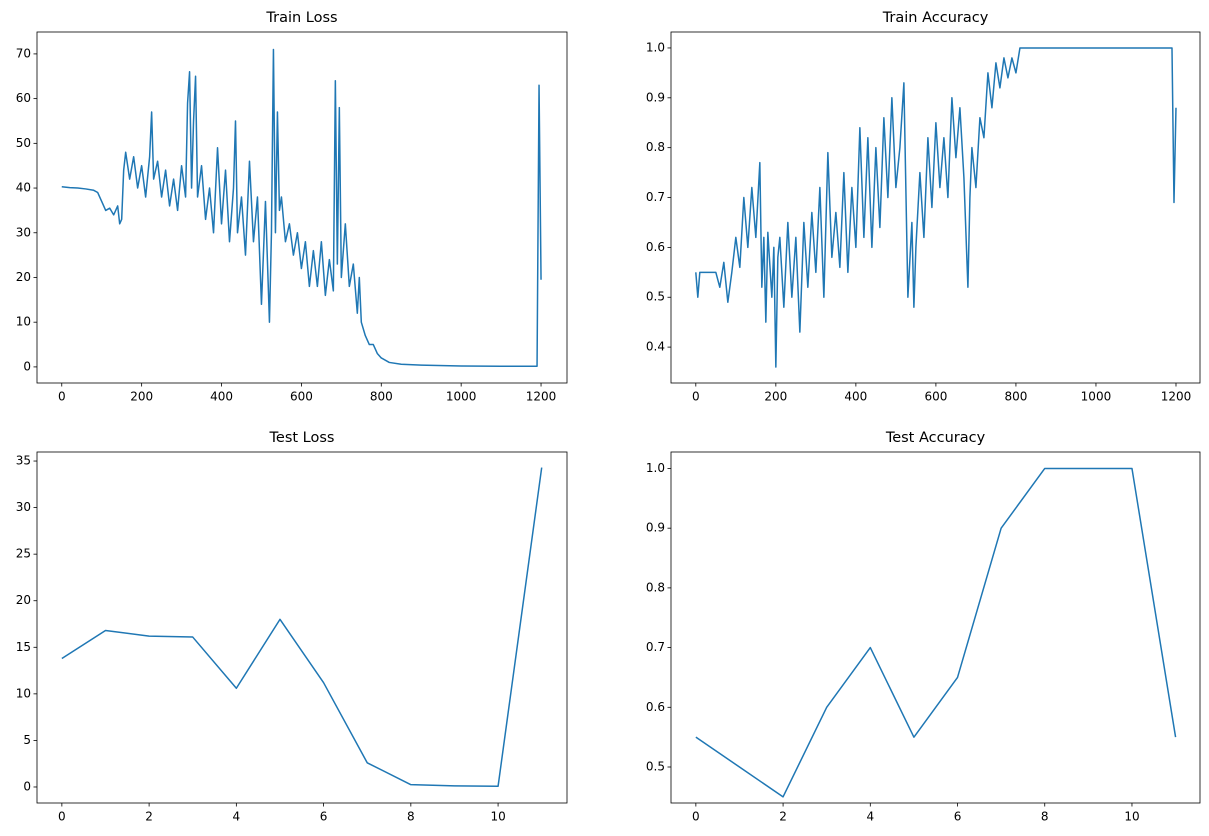 The height and width of the screenshot is (836, 1209). Describe the element at coordinates (935, 18) in the screenshot. I see `chart-title: Train Accuracy` at that location.